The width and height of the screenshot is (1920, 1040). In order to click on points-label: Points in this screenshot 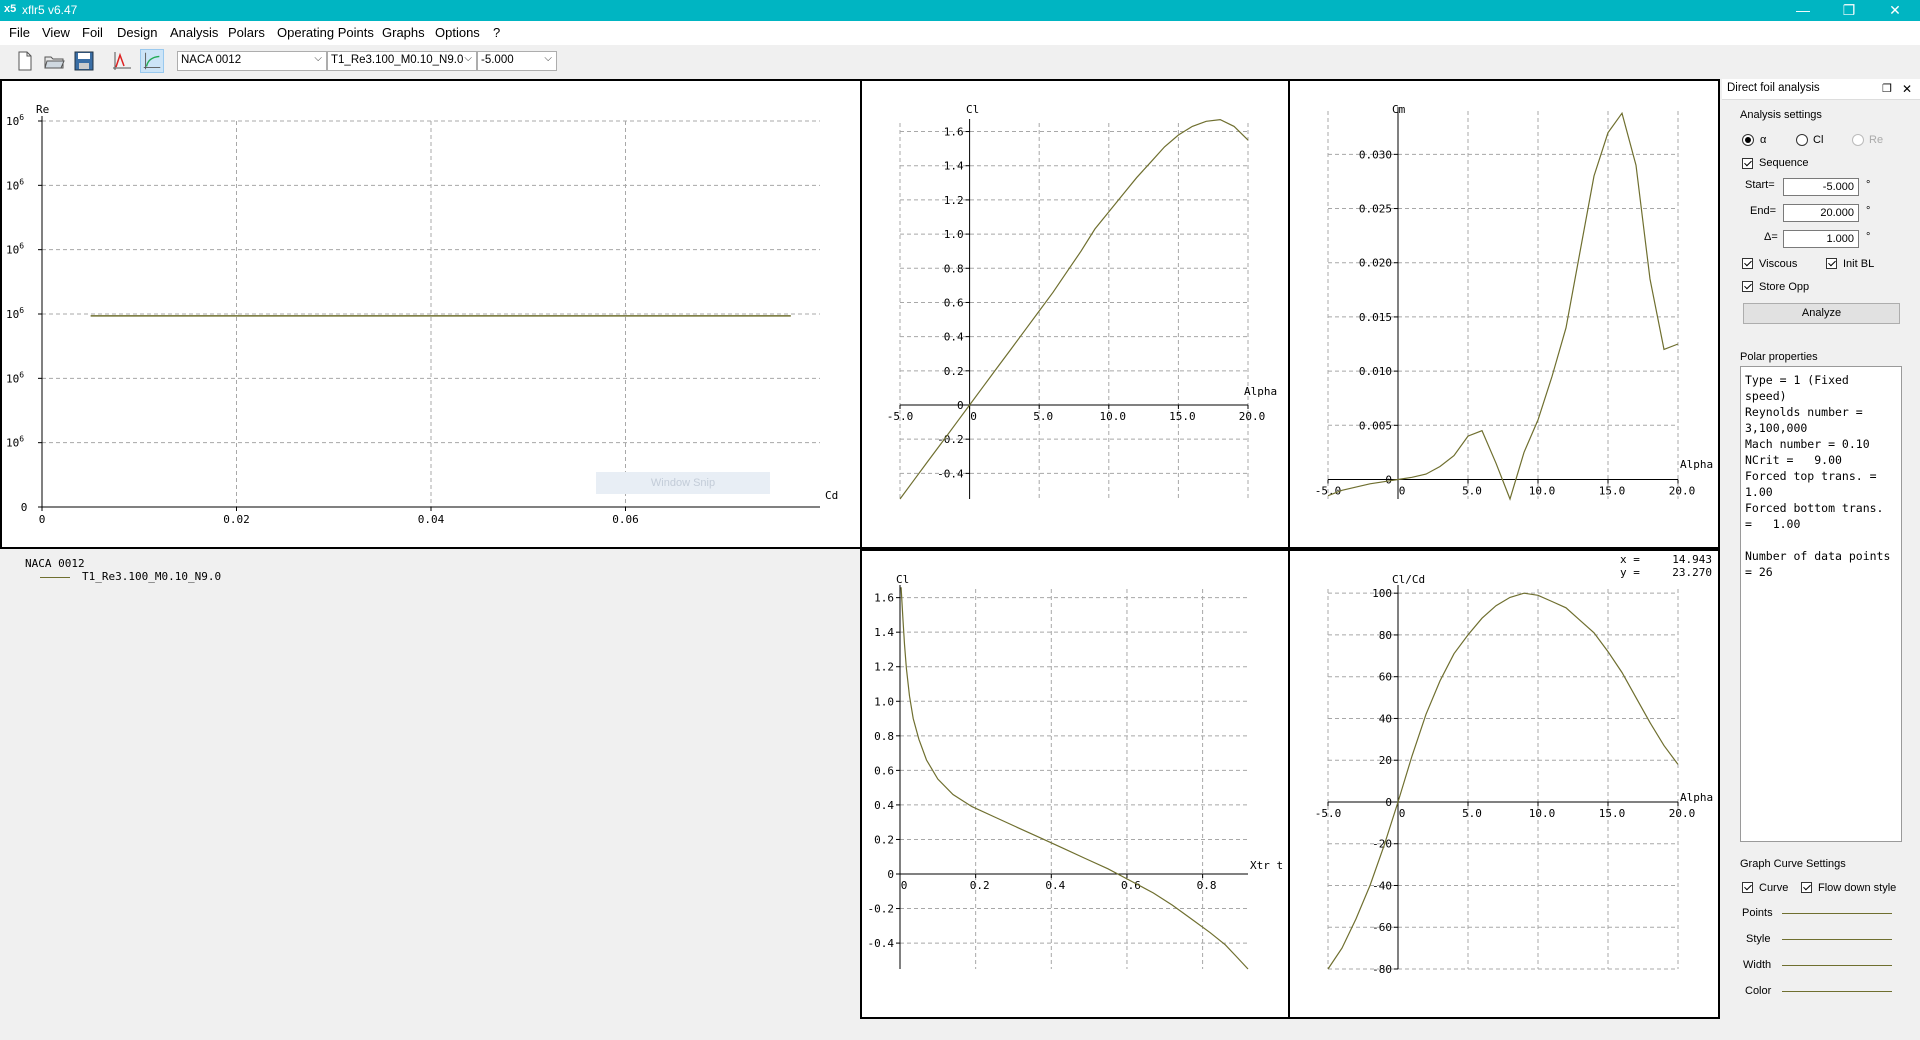, I will do `click(1757, 913)`.